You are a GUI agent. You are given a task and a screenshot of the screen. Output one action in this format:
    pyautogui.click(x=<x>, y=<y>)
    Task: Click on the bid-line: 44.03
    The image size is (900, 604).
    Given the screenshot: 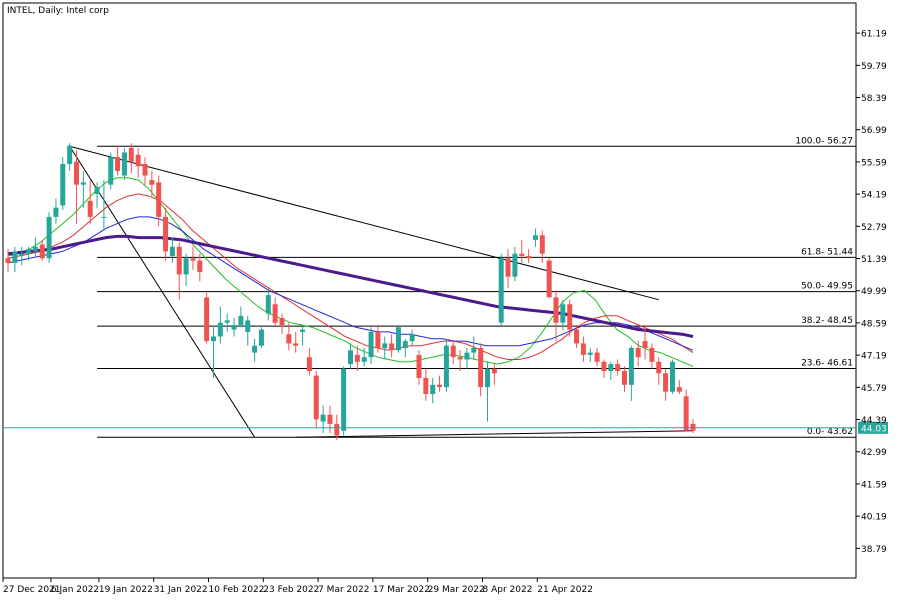 What is the action you would take?
    pyautogui.click(x=445, y=427)
    